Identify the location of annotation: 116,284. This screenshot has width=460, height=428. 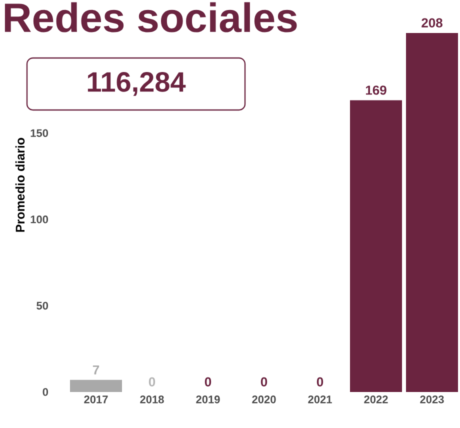
(137, 84).